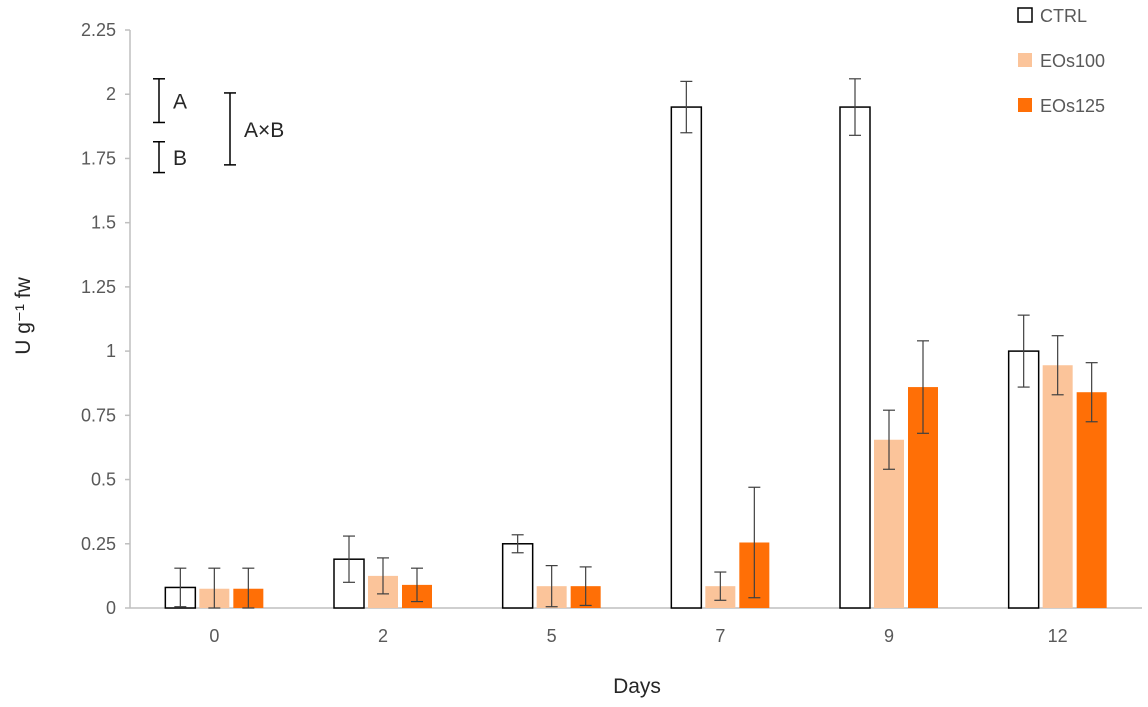  What do you see at coordinates (105, 319) in the screenshot?
I see `y-axis-ticks: 0 0.25 0.5 0.75 1 1.25 1.5 1.75 2 2.25` at bounding box center [105, 319].